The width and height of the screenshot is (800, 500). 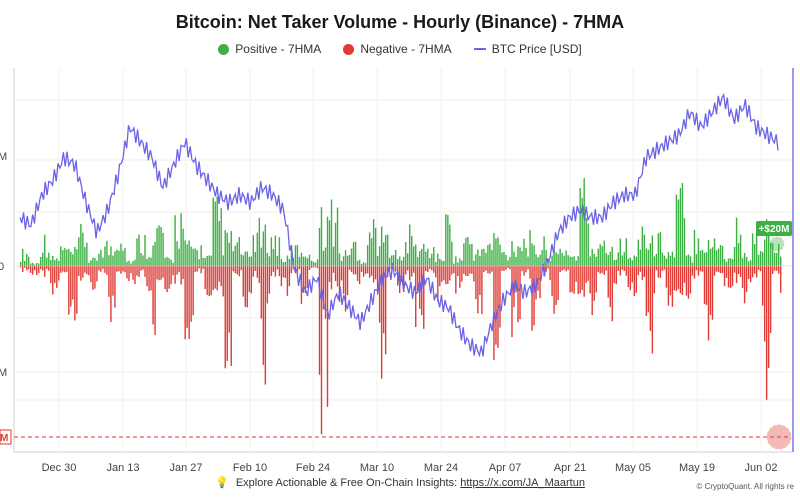 I want to click on footer-link: https://x.com/JA_Maartun, so click(x=522, y=483).